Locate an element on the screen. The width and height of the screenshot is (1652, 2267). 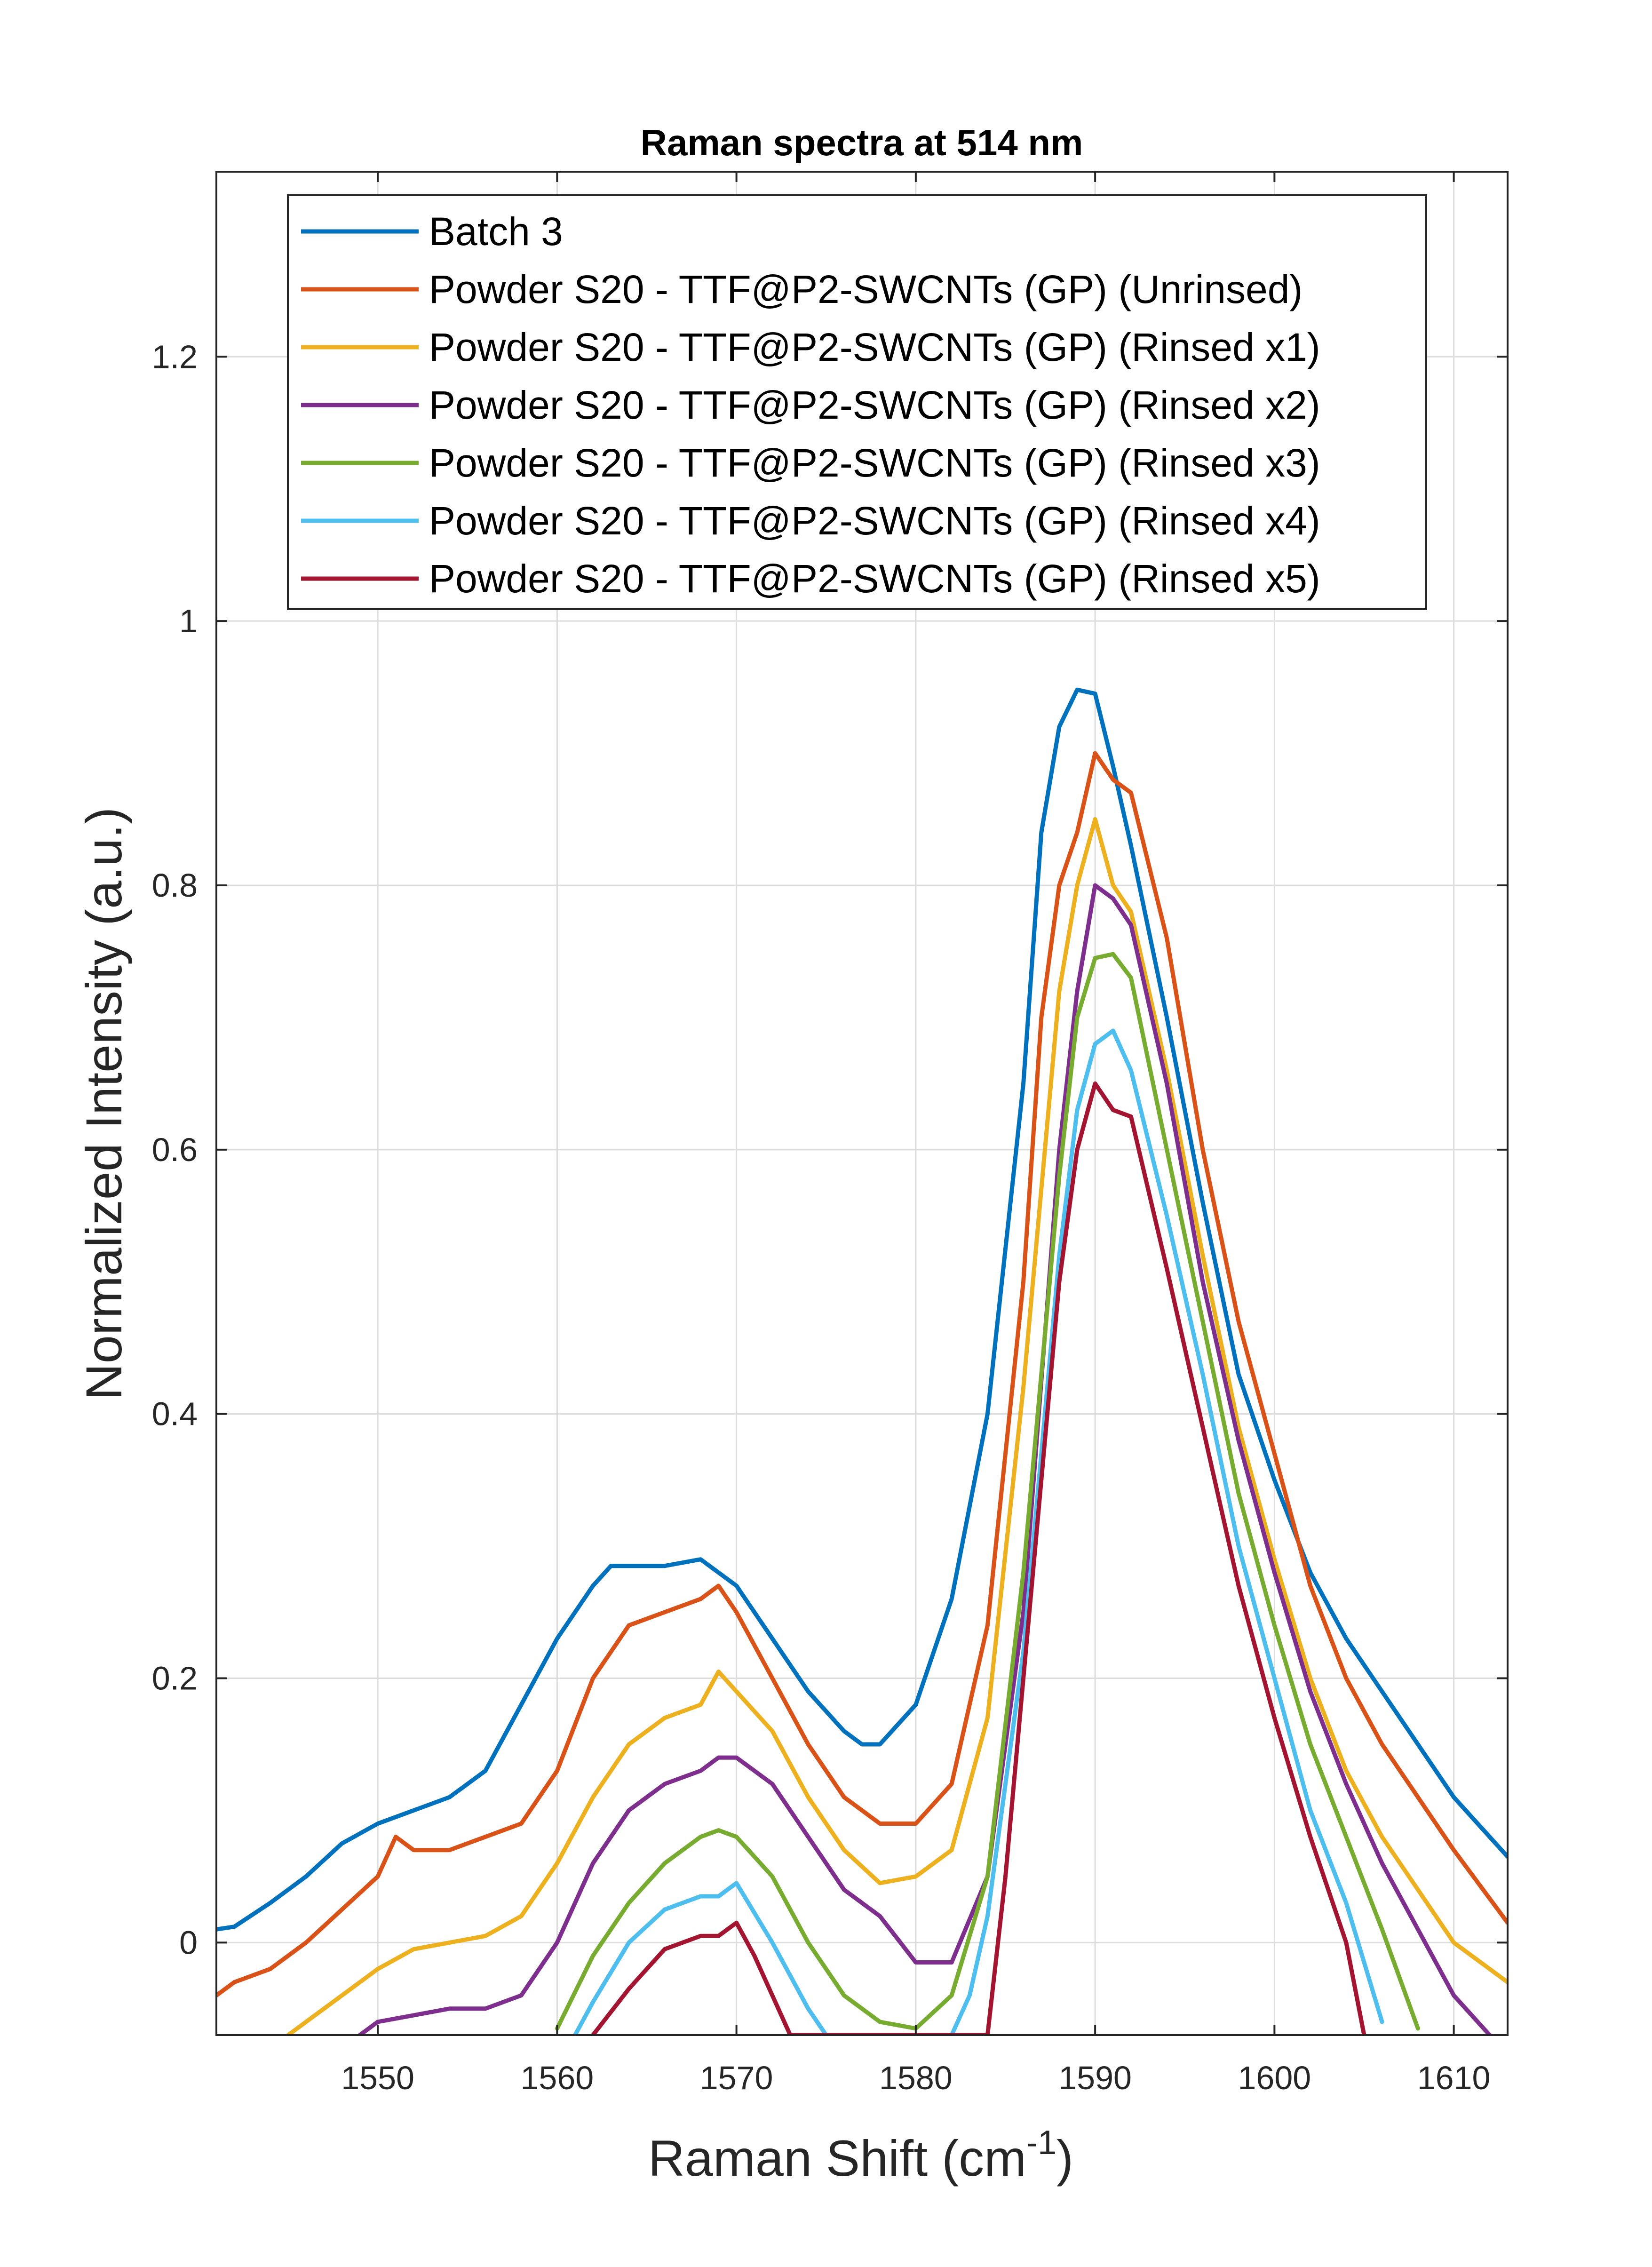
x-axis-label: Raman Shift (cm-1) is located at coordinates (860, 2155).